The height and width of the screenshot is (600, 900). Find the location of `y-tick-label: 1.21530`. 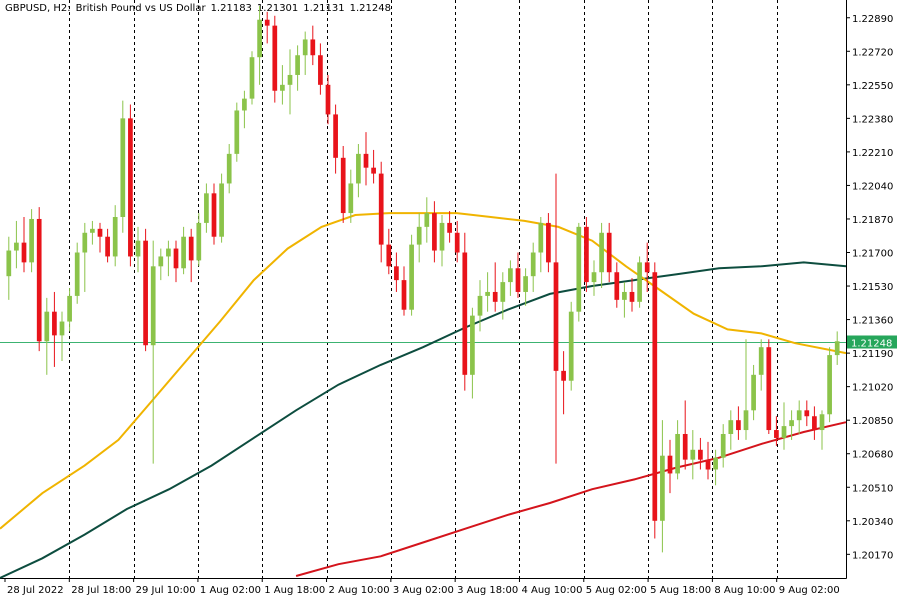

y-tick-label: 1.21530 is located at coordinates (872, 287).